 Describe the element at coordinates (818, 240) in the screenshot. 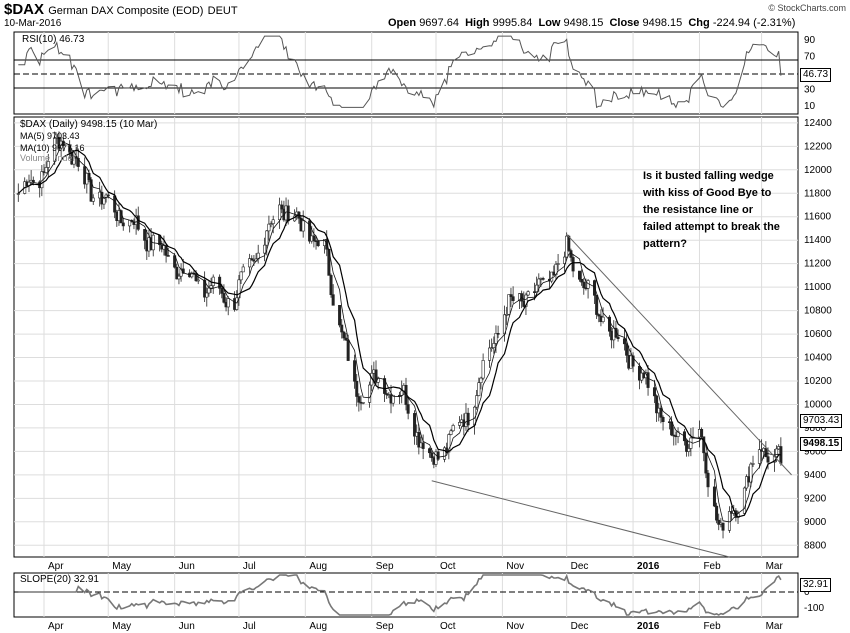

I see `price-tick-label: 11400` at that location.